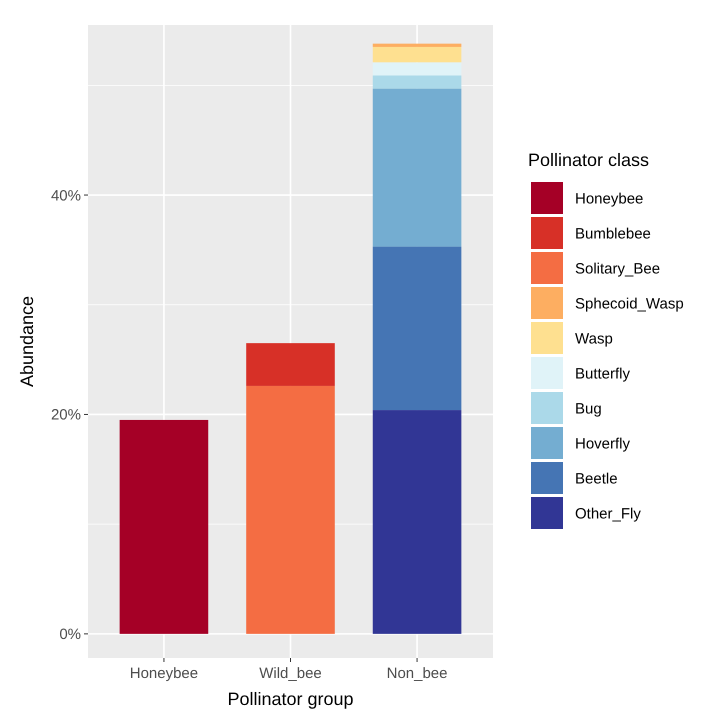  Describe the element at coordinates (417, 673) in the screenshot. I see `x-tick-label: Non_bee` at that location.